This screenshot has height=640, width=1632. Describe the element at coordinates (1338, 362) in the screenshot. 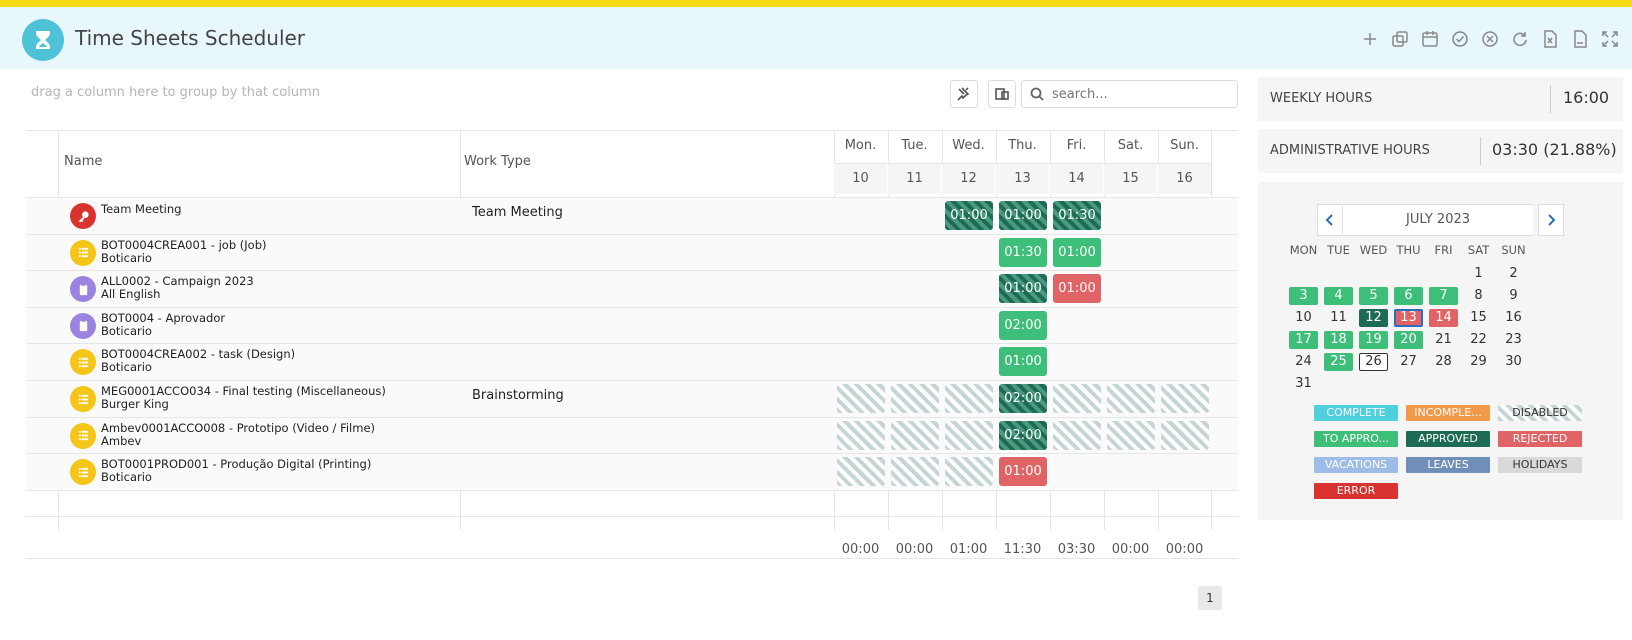

I see `calendar-day-25: 25` at that location.